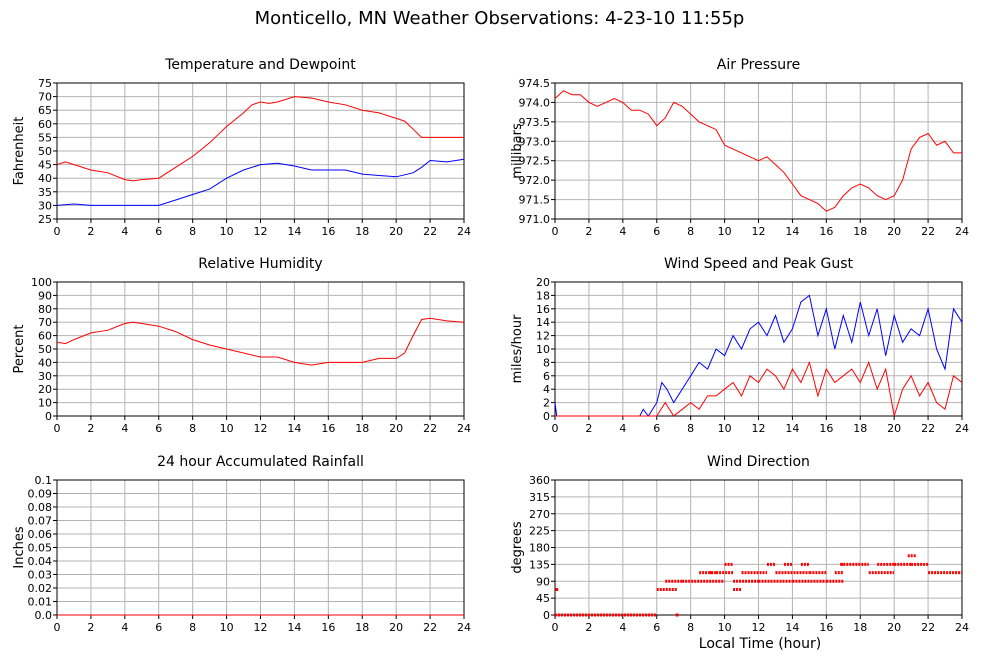  What do you see at coordinates (539, 564) in the screenshot?
I see `y-tick-label: 135` at bounding box center [539, 564].